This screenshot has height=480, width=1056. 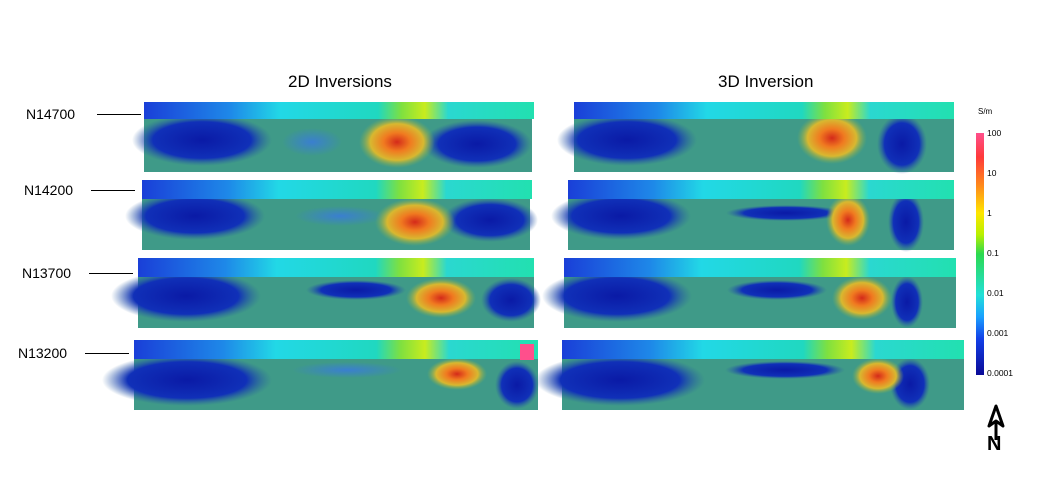 I want to click on line-label-n13700: N13700, so click(x=47, y=273).